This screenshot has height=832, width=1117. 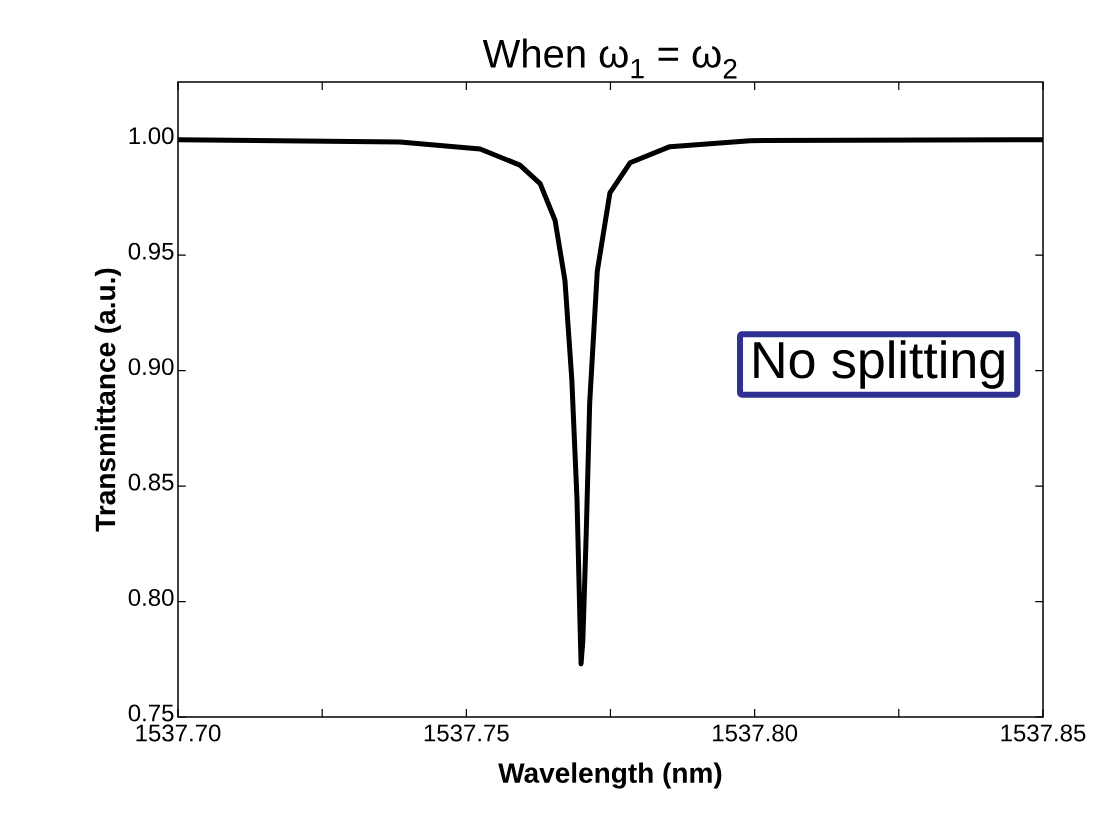 What do you see at coordinates (609, 58) in the screenshot?
I see `chart-title: When ω$_{1}$ = ω$_{2}$` at bounding box center [609, 58].